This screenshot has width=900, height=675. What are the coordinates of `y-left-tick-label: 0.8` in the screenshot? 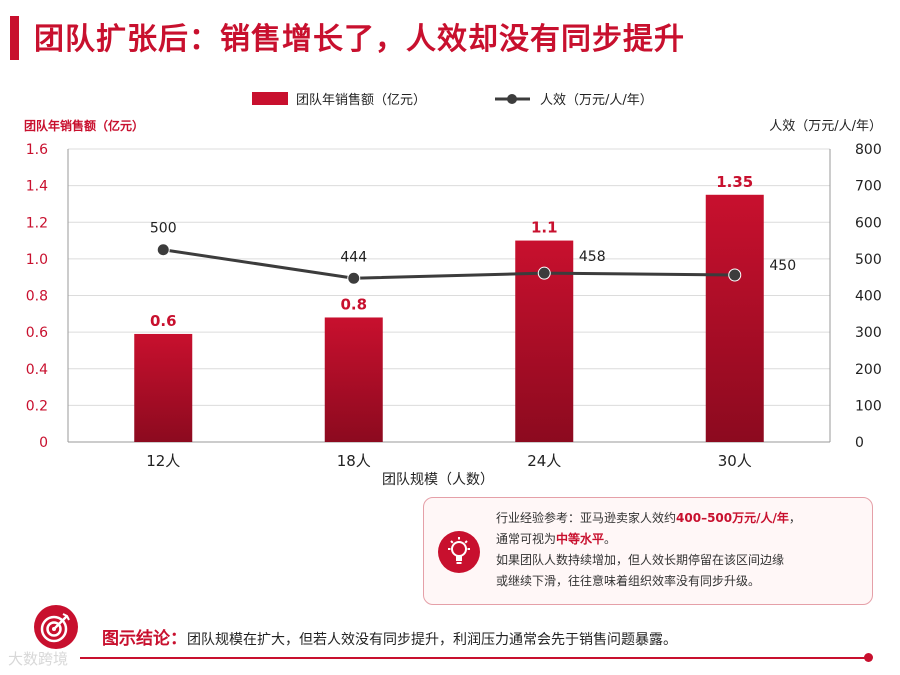 It's located at (37, 297).